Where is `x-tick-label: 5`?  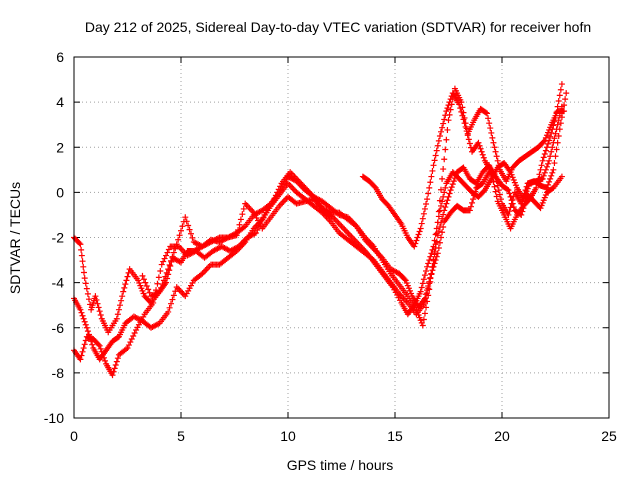
x-tick-label: 5 is located at coordinates (181, 436).